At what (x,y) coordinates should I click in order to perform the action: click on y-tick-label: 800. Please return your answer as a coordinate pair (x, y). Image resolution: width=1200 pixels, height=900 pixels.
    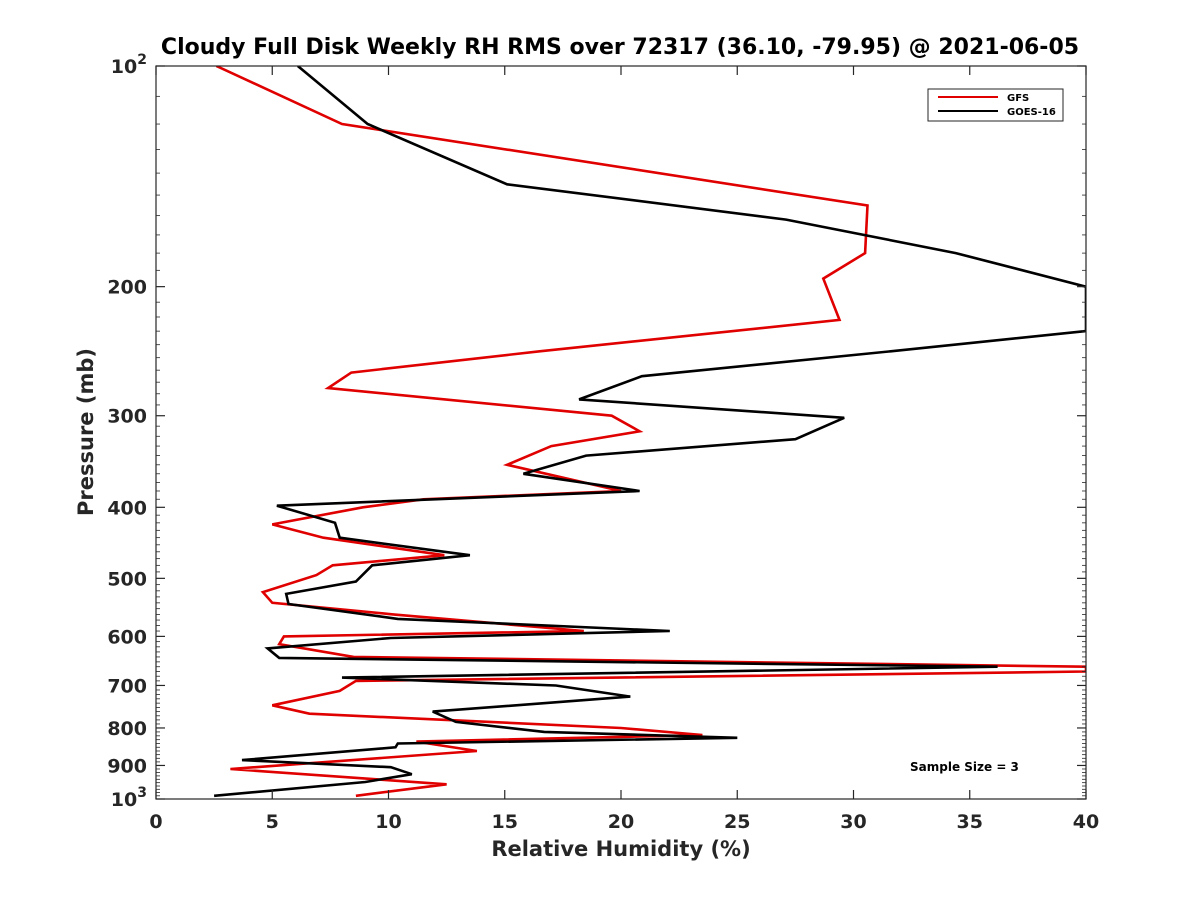
    Looking at the image, I should click on (127, 729).